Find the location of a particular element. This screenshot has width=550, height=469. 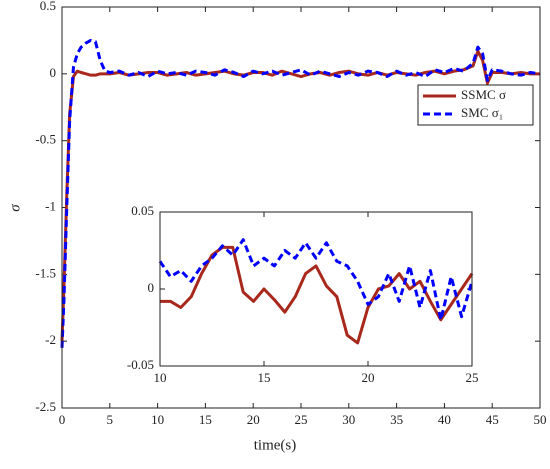

x-tick-label: 5 is located at coordinates (110, 419).